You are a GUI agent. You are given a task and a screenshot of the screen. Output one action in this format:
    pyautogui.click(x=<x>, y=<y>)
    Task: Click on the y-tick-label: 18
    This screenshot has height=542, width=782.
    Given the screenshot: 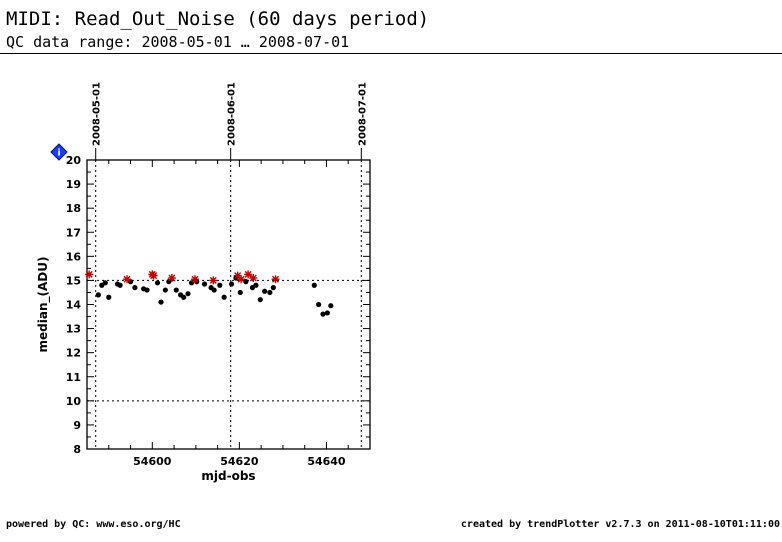 What is the action you would take?
    pyautogui.click(x=73, y=208)
    